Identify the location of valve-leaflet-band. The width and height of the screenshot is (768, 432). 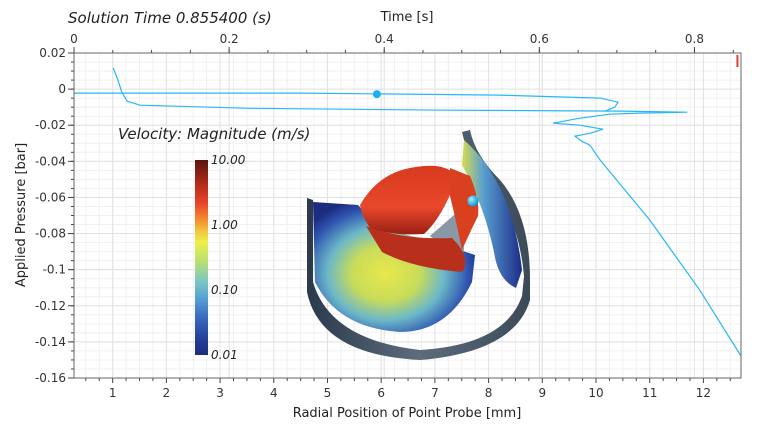
(416, 249).